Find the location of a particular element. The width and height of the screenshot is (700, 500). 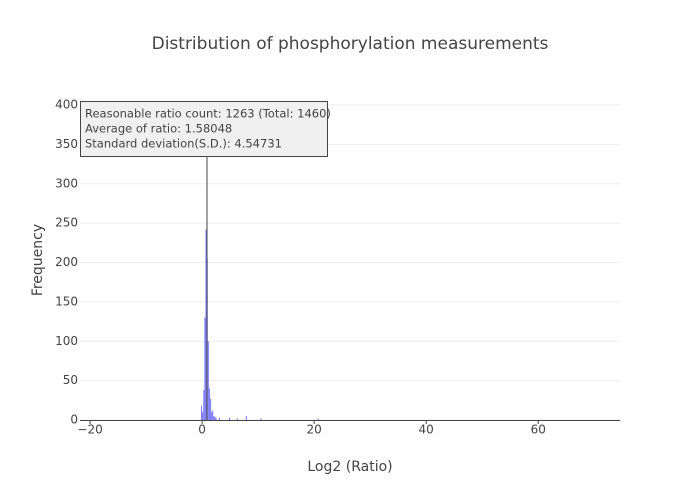

y-tick-label: 50 is located at coordinates (70, 380).